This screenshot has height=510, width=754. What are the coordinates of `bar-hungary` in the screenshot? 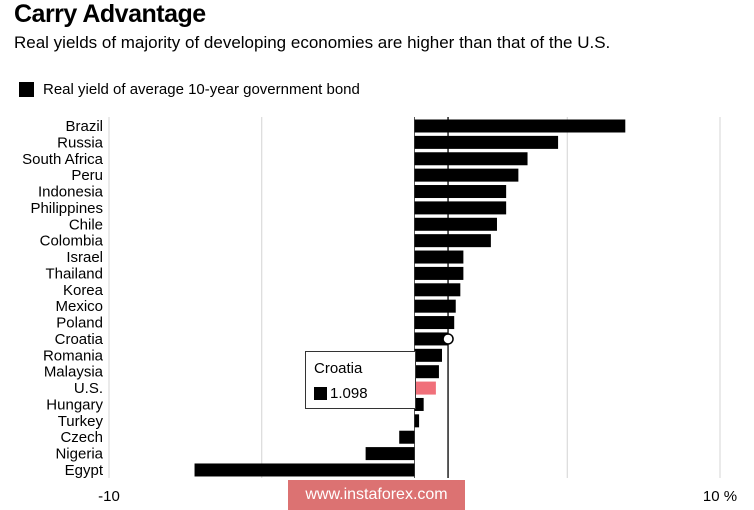 It's located at (419, 404).